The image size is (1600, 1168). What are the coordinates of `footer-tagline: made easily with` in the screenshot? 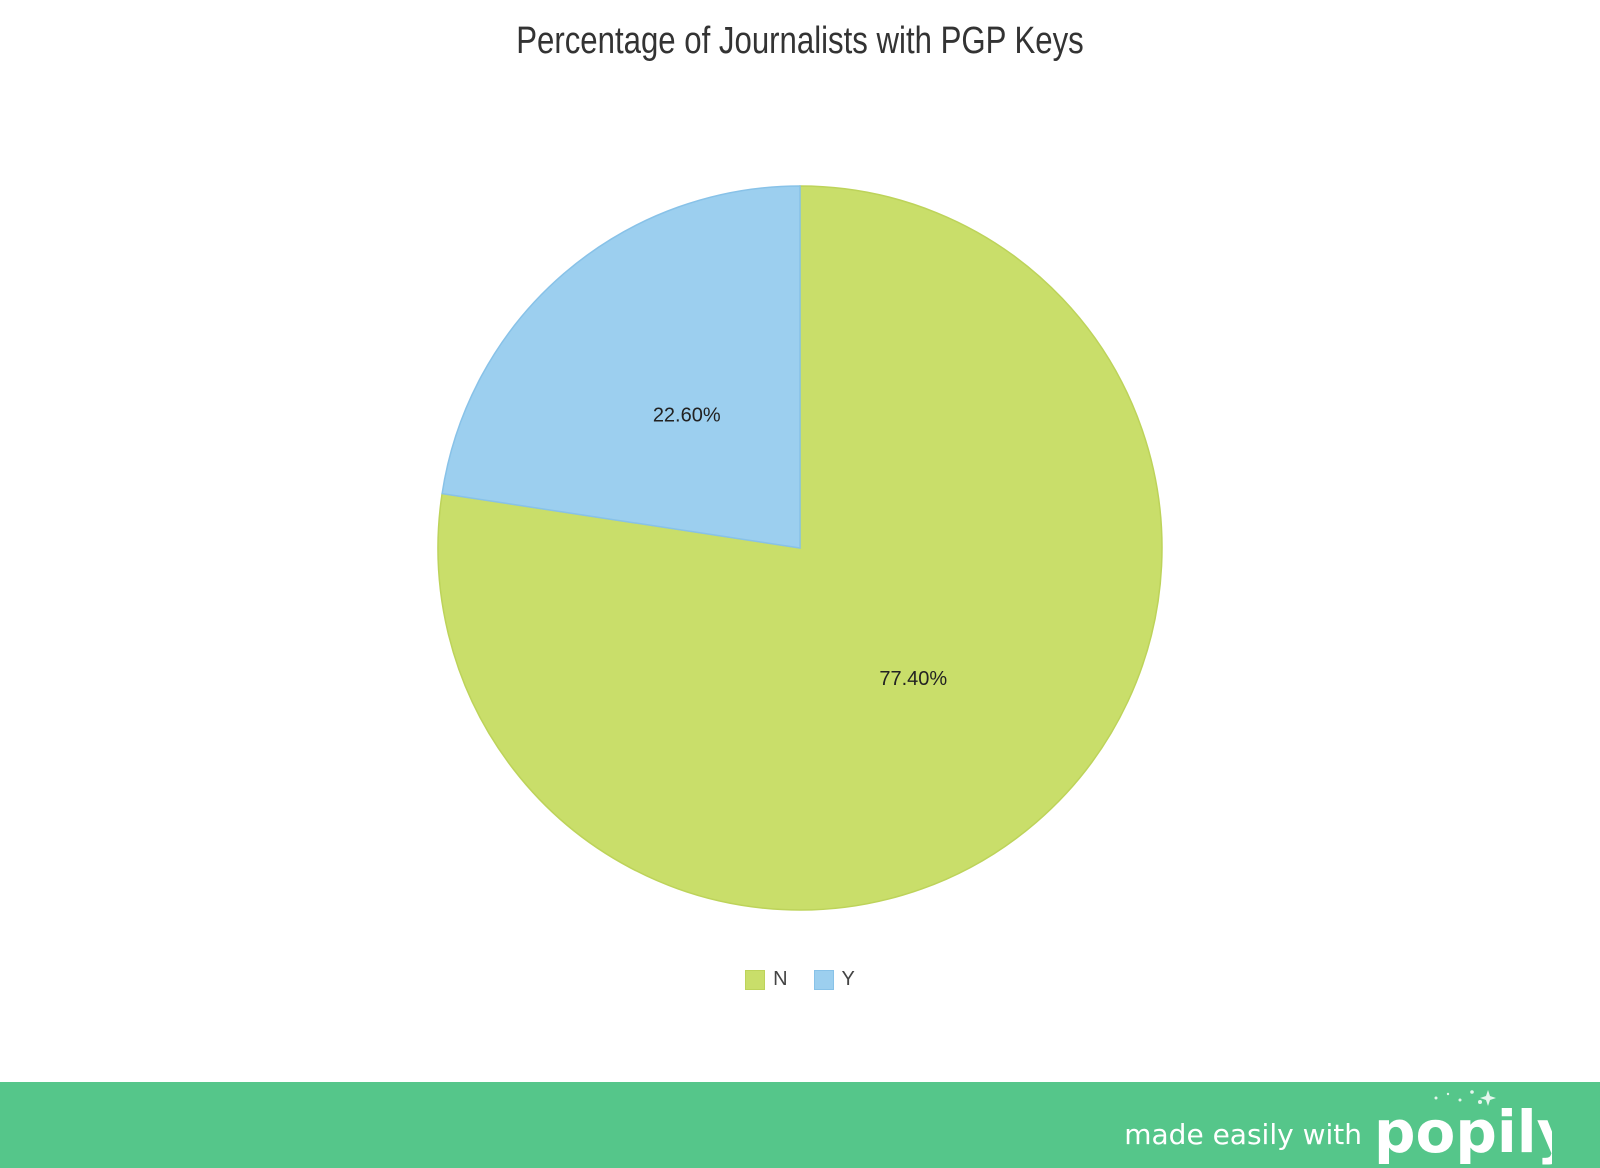 It's located at (1243, 1134).